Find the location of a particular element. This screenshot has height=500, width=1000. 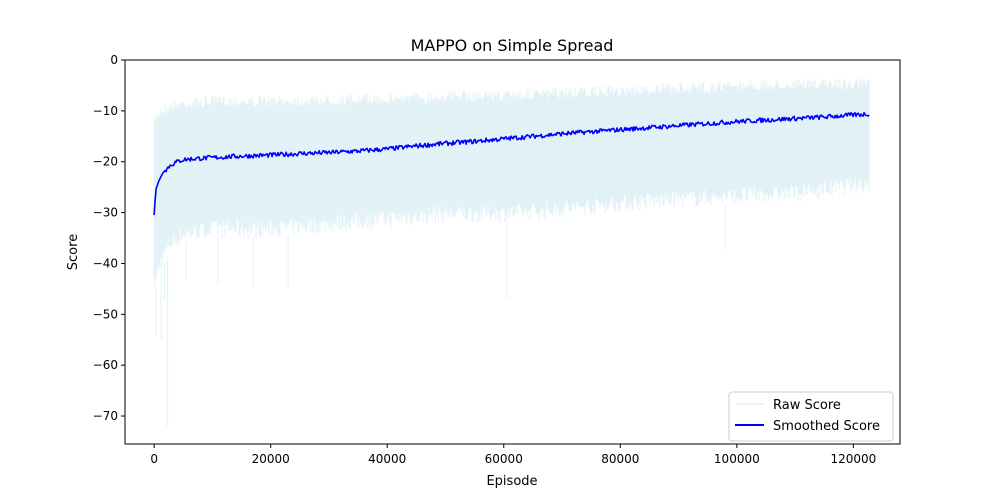

y-tick-label: −10 is located at coordinates (105, 111).